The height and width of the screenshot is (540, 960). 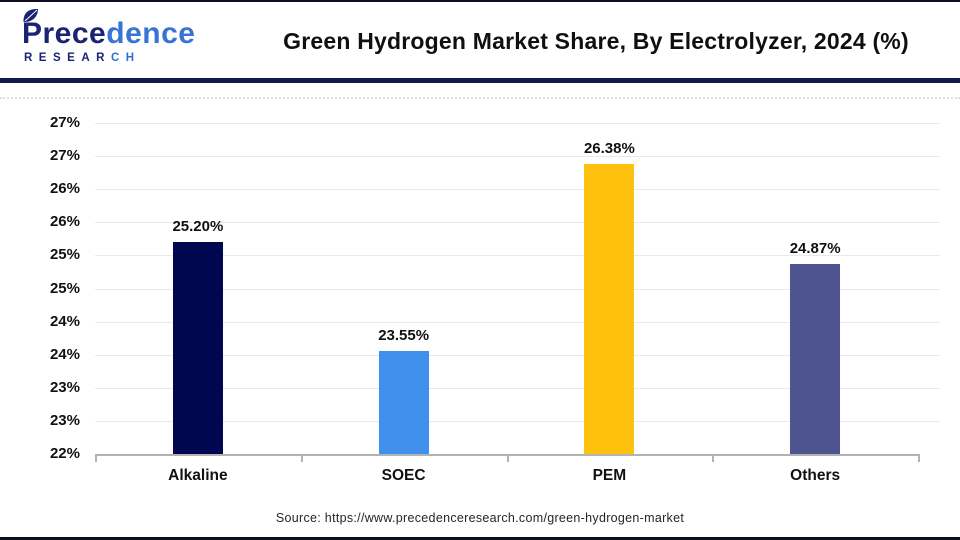 What do you see at coordinates (403, 475) in the screenshot?
I see `x-axis-category-label: SOEC` at bounding box center [403, 475].